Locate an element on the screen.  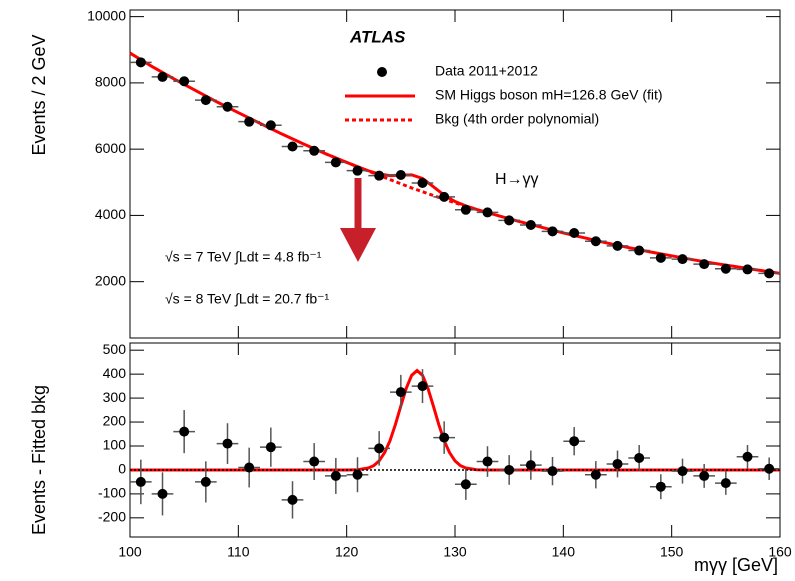
legend-label: Data 2011+2012 is located at coordinates (486, 71).